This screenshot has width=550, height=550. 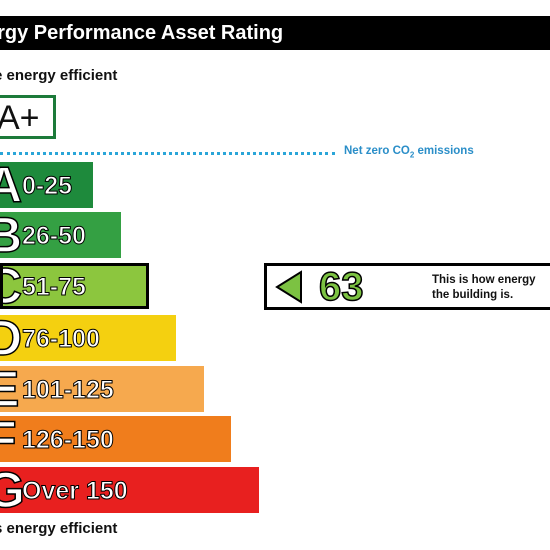 What do you see at coordinates (59, 528) in the screenshot?
I see `less-efficient-label: s energy efficient` at bounding box center [59, 528].